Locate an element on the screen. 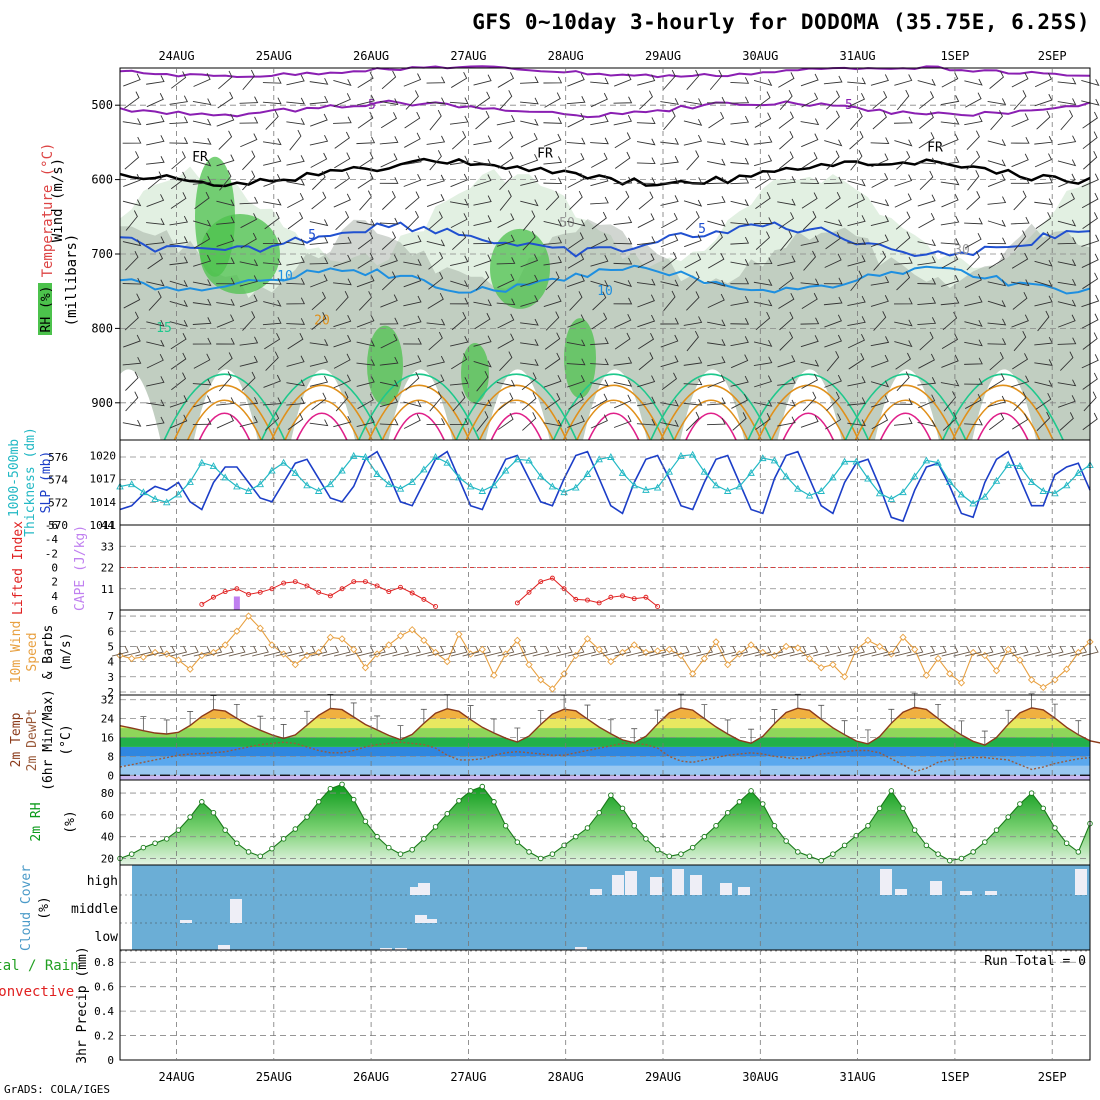 The height and width of the screenshot is (1100, 1100). lifted-tick-label: 2 is located at coordinates (54, 582).